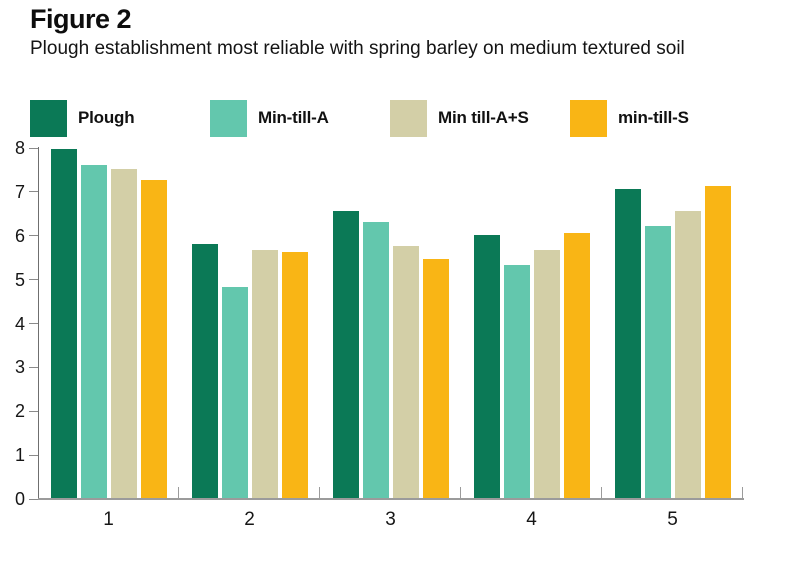 The image size is (790, 572). What do you see at coordinates (547, 374) in the screenshot?
I see `bar-min-till-a-s-cat4` at bounding box center [547, 374].